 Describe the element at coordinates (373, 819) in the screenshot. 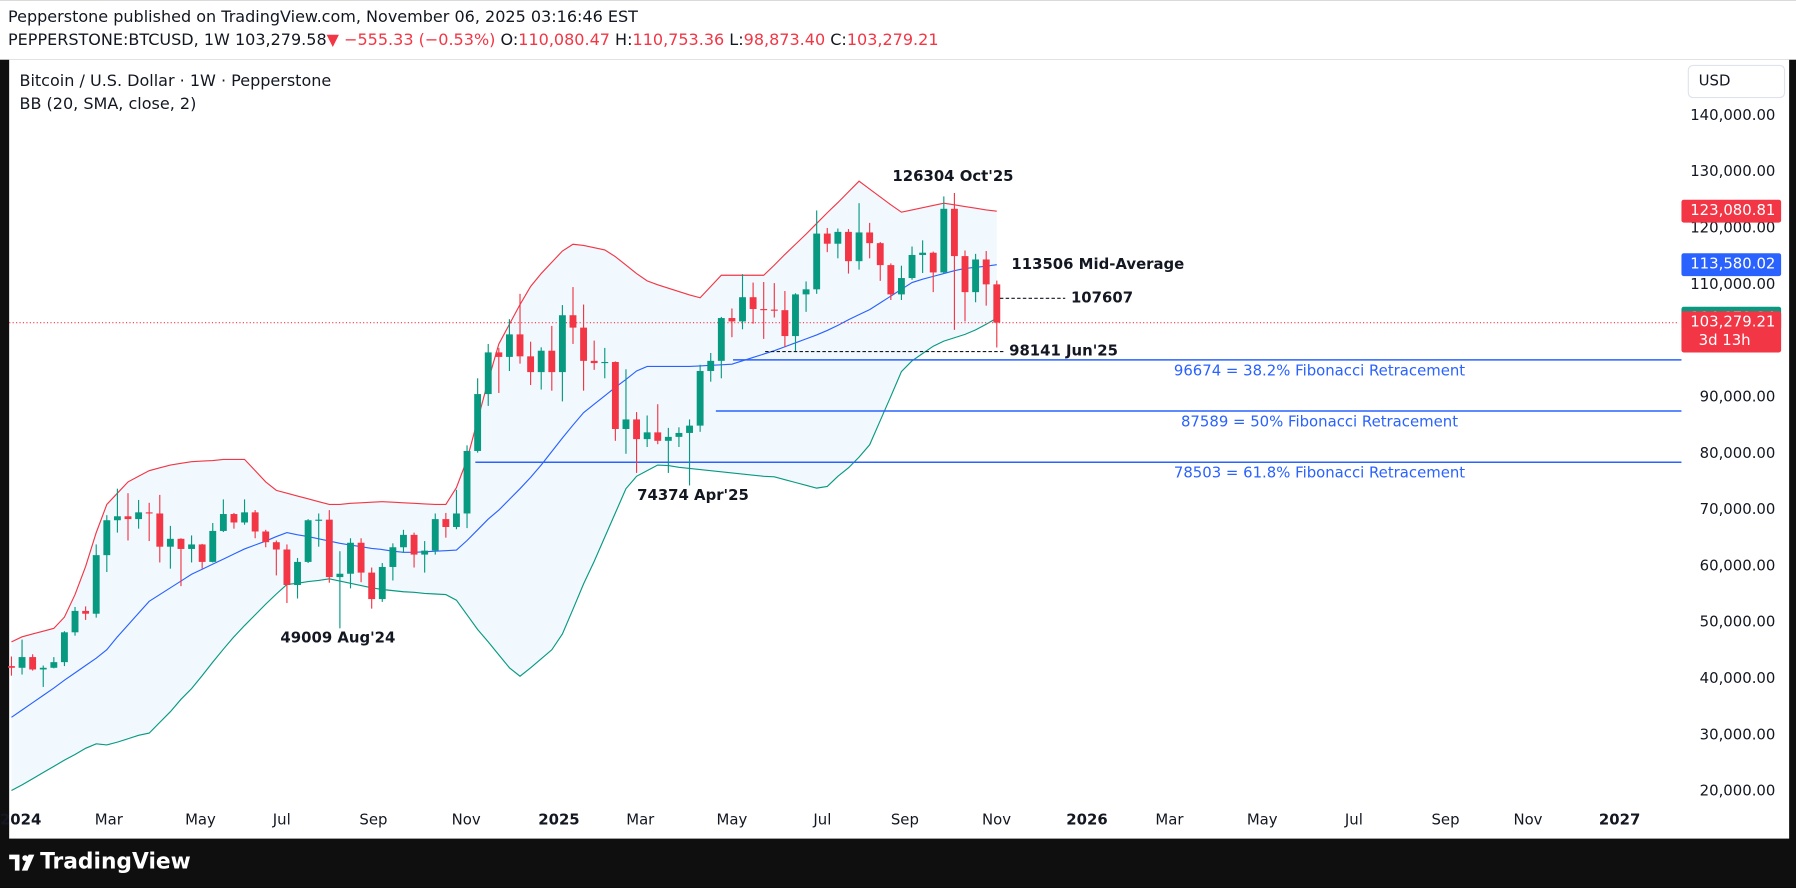

I see `x-tick-label: Sep` at that location.